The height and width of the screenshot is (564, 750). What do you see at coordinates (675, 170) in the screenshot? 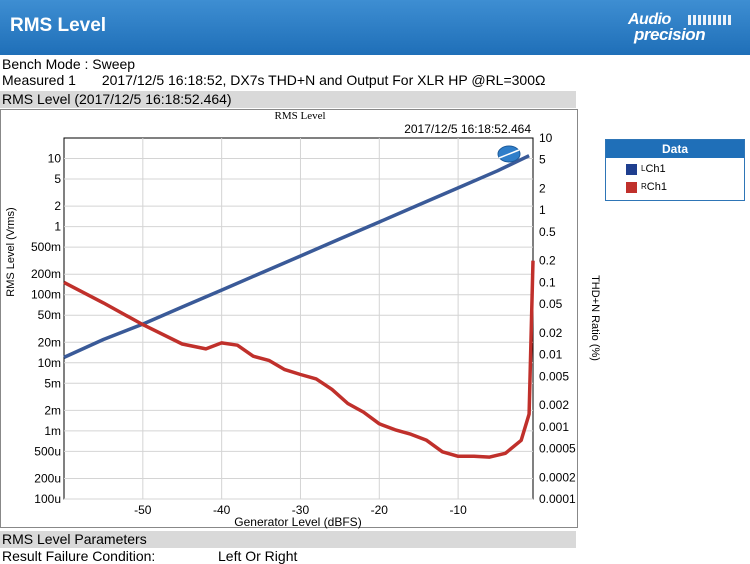
I see `chart-legend: Data LCh1 RCh1` at bounding box center [675, 170].